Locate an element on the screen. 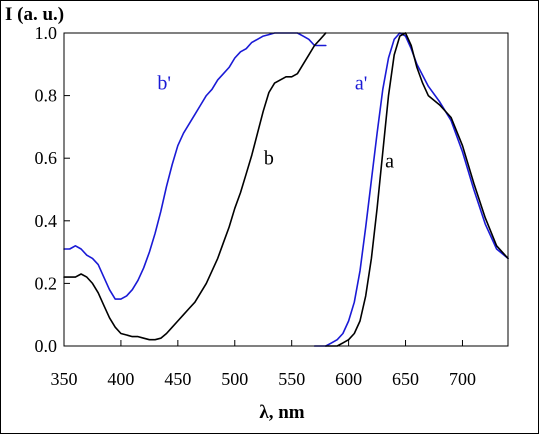 The image size is (542, 443). y-tick-label: 0.6 is located at coordinates (46, 158).